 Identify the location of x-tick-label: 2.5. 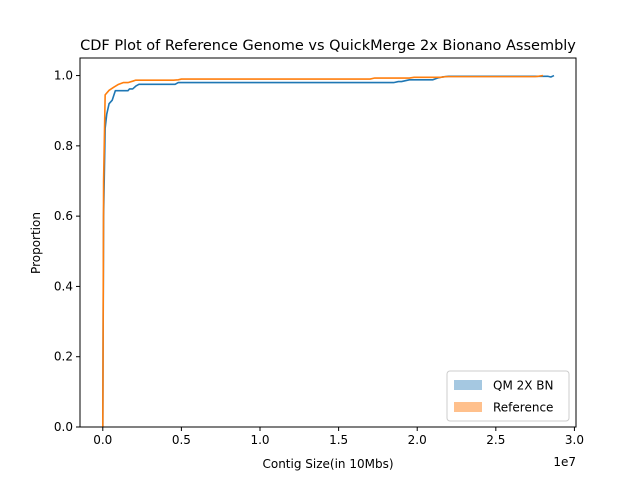
(495, 440).